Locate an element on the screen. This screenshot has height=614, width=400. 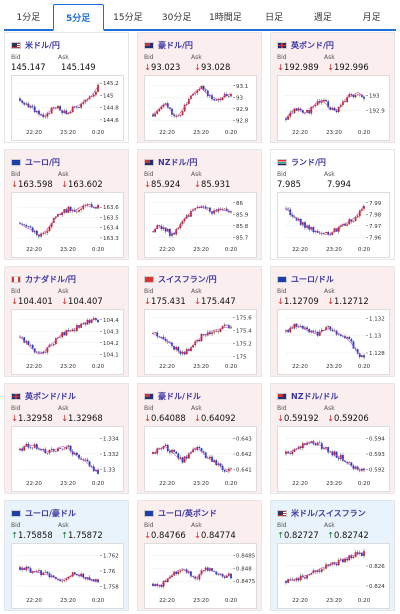
pair-name-row: NZドル/ドル is located at coordinates (307, 396).